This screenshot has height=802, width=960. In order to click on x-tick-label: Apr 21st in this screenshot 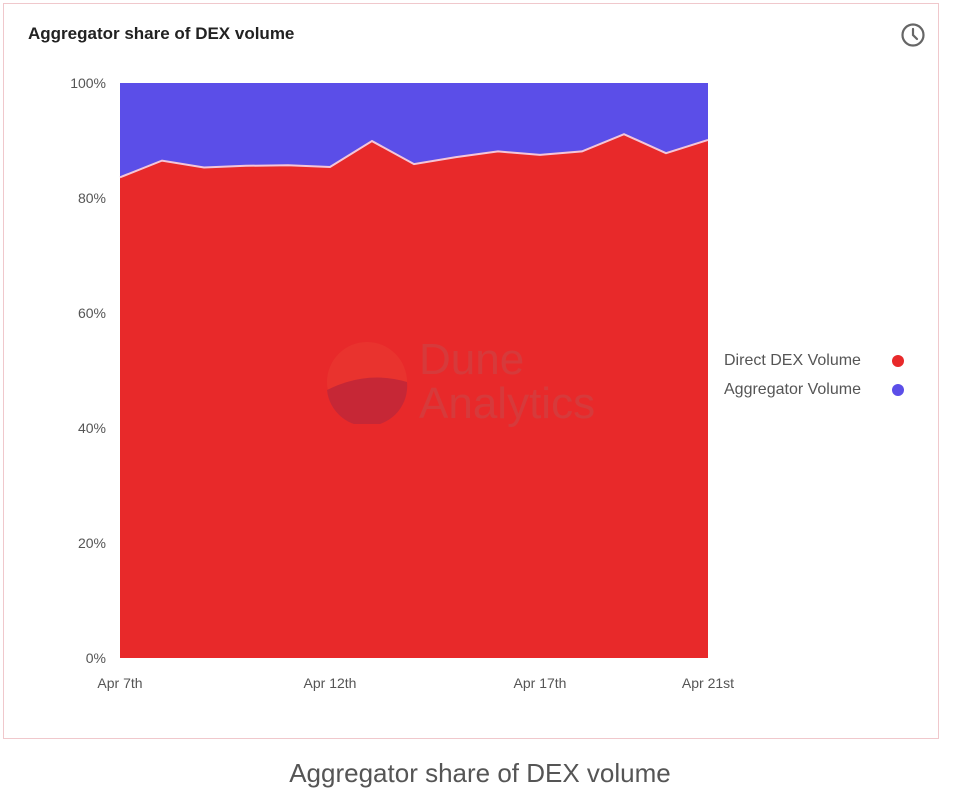, I will do `click(708, 683)`.